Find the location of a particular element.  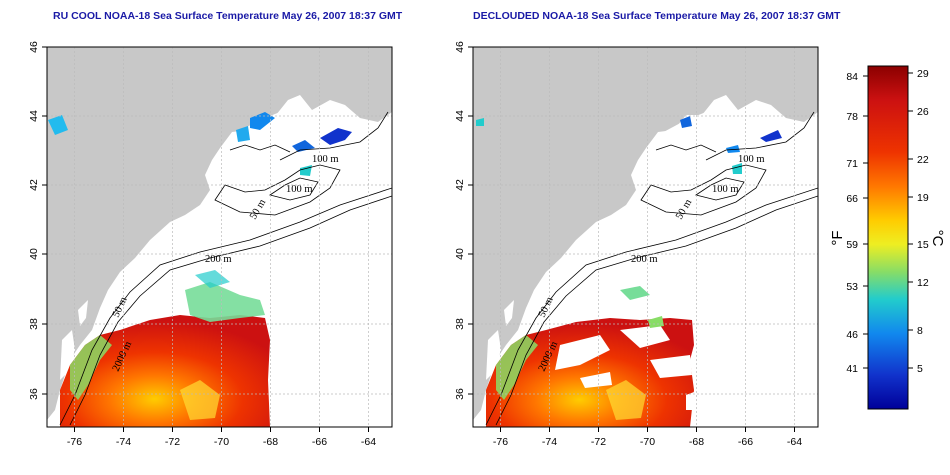

celsius-tick: 15 is located at coordinates (923, 245).